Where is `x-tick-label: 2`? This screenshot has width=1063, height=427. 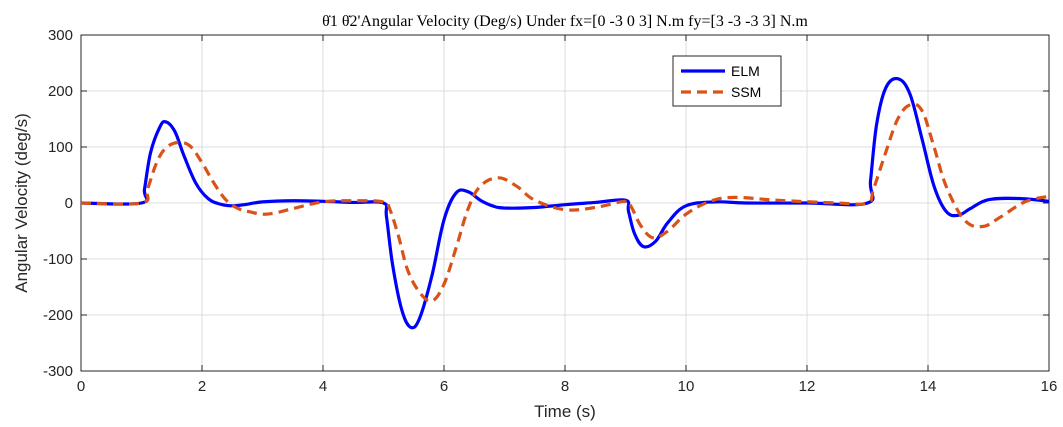 x-tick-label: 2 is located at coordinates (202, 386).